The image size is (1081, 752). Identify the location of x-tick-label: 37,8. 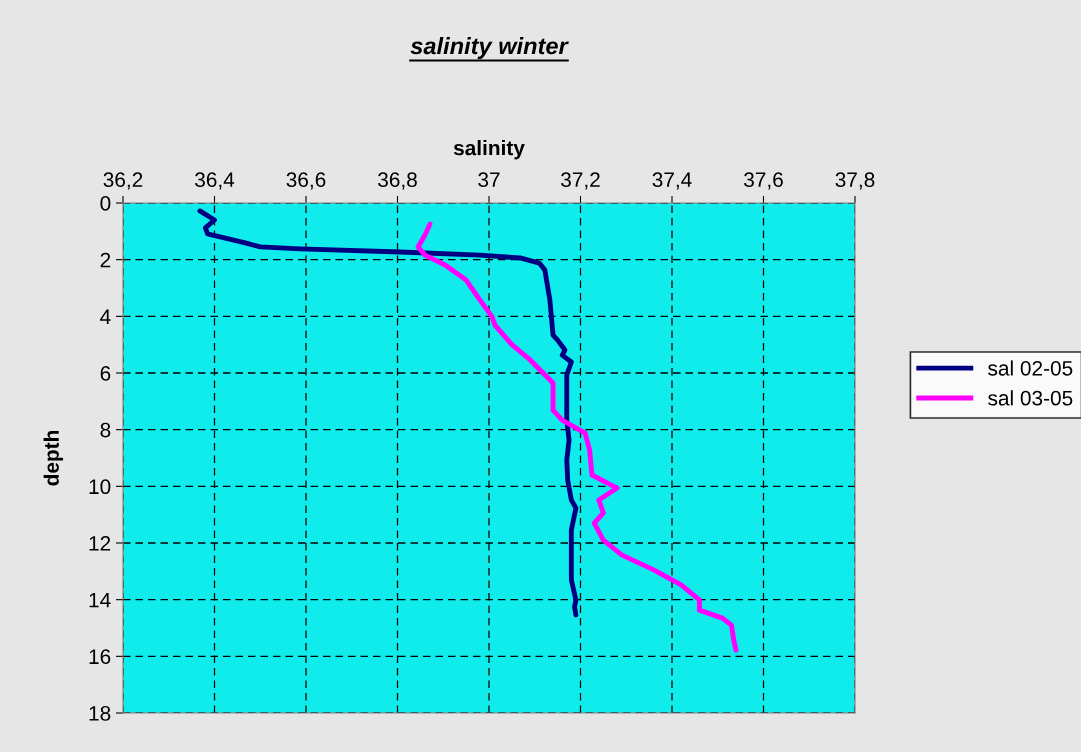
(855, 181).